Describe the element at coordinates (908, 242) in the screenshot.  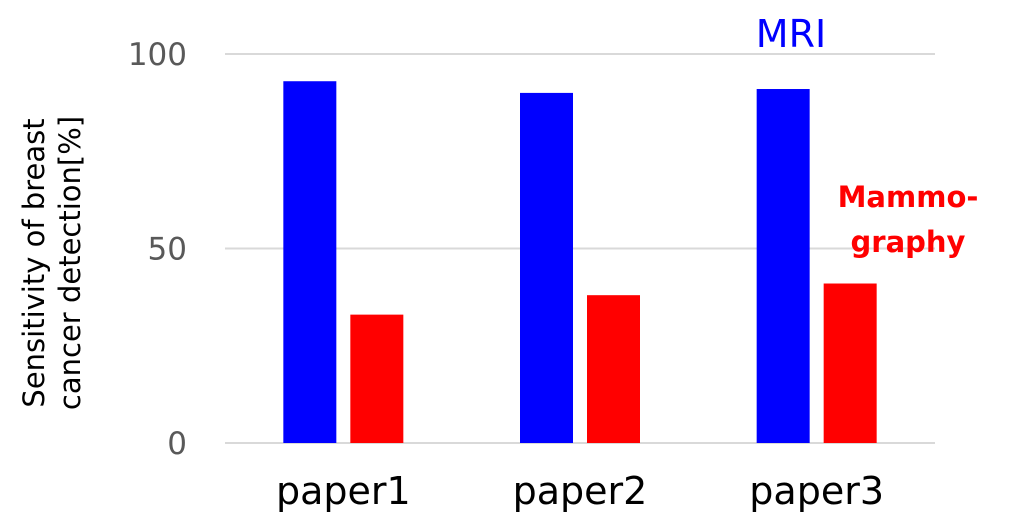
I see `mammography-annotation-line-2: graphy` at that location.